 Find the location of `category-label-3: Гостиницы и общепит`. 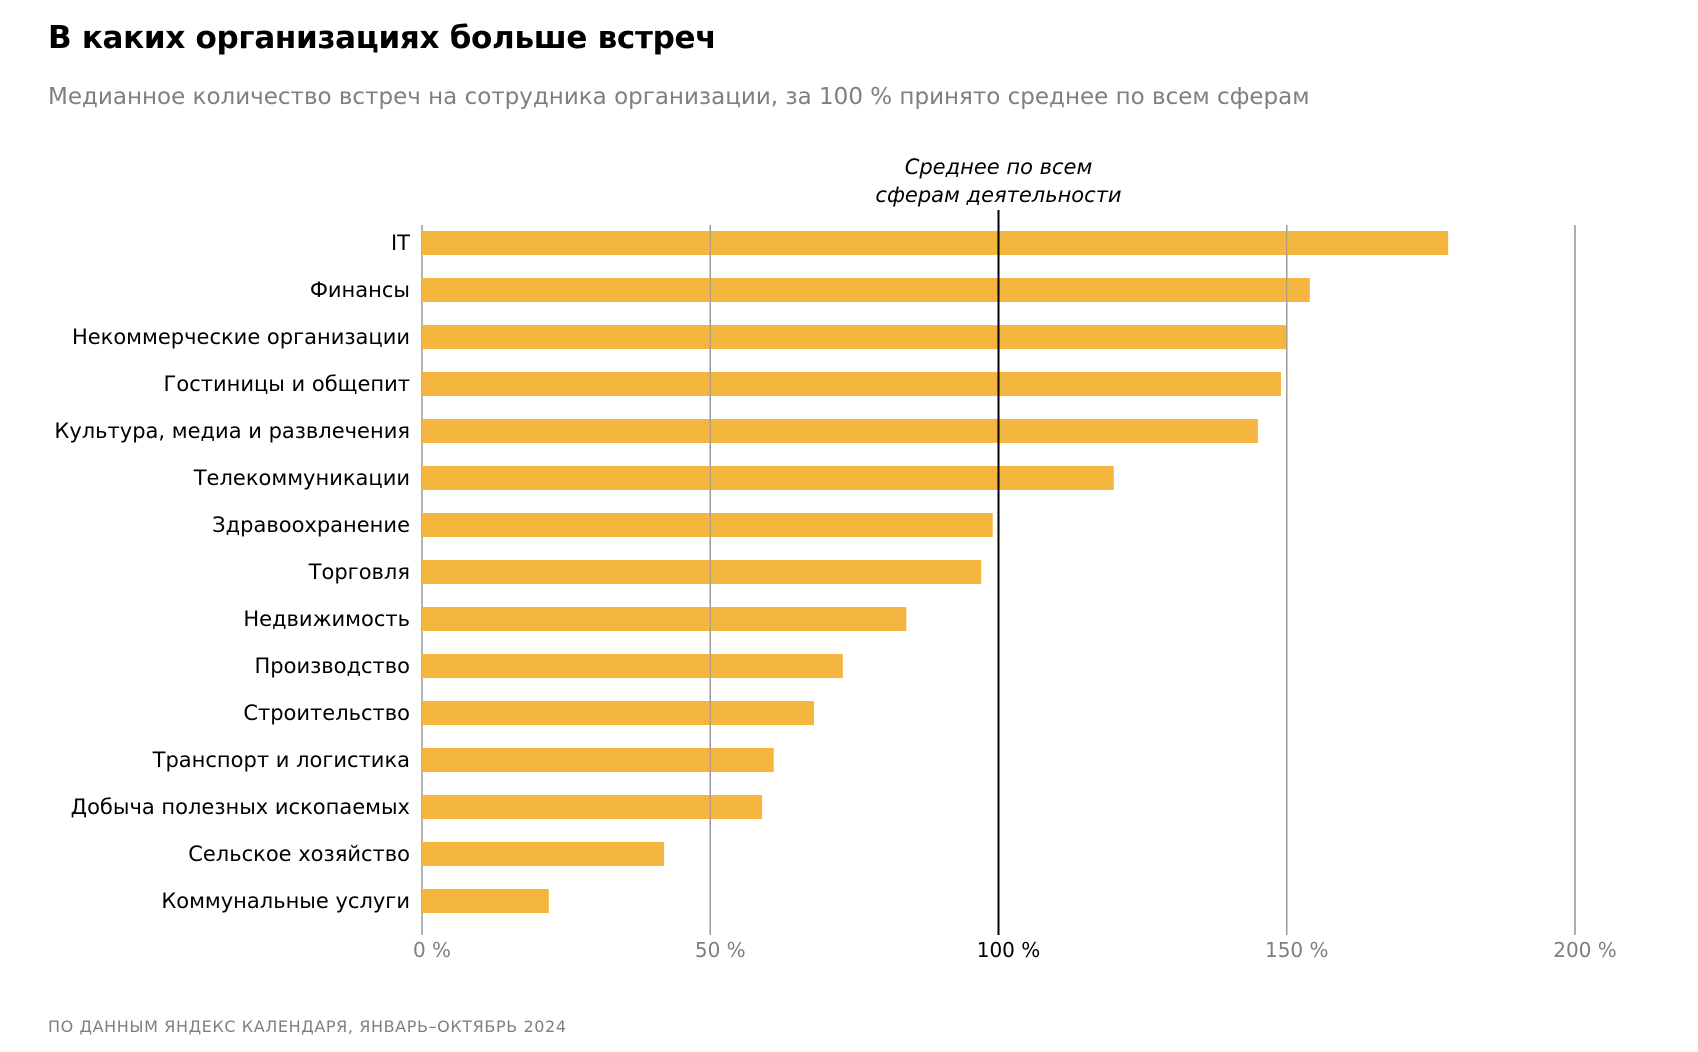

category-label-3: Гостиницы и общепит is located at coordinates (287, 384).